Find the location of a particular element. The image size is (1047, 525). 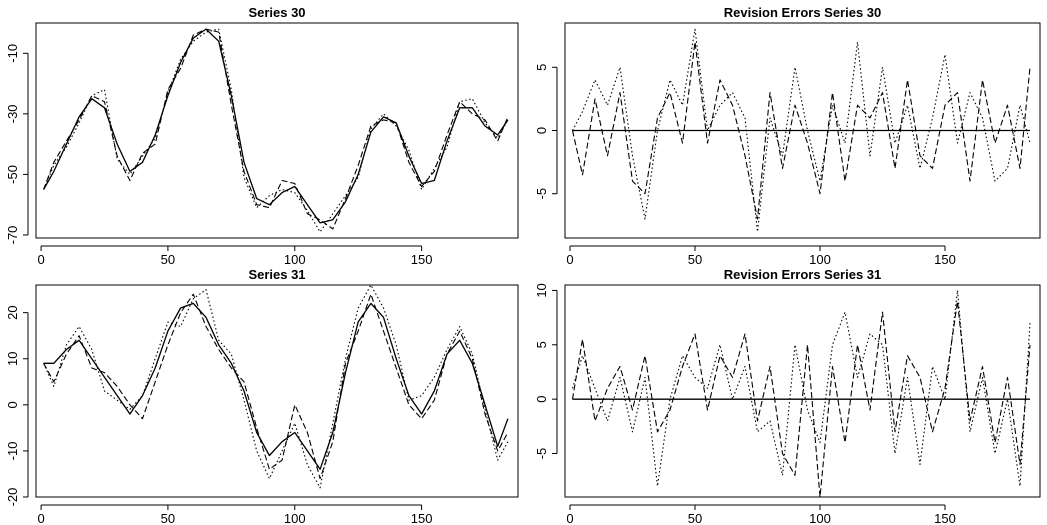

y-tick-label: -30 is located at coordinates (12, 113).